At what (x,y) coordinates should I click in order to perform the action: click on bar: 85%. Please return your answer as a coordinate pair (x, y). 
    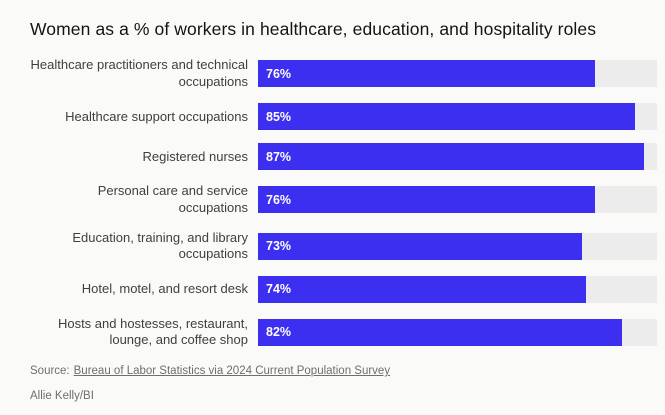
    Looking at the image, I should click on (446, 117).